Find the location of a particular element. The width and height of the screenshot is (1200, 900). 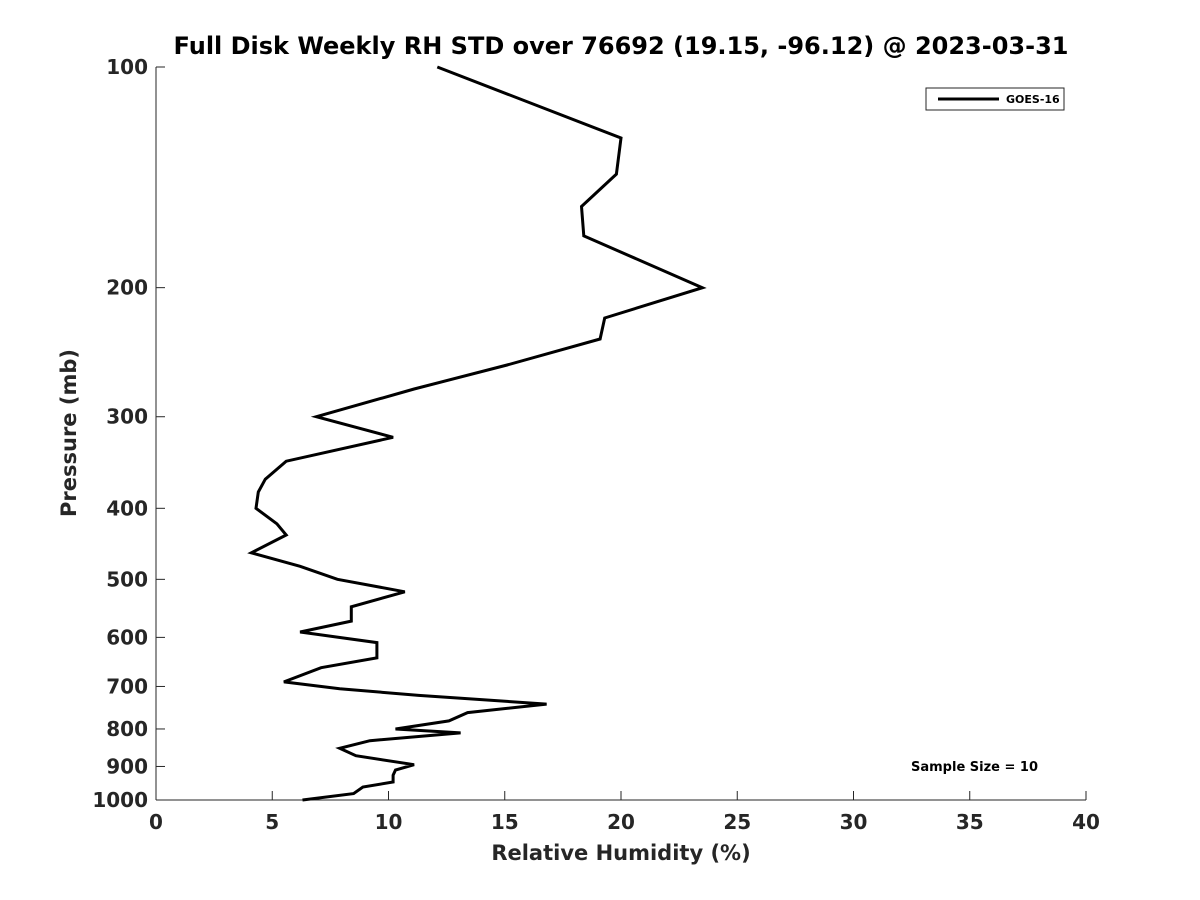

x-ticks: 0 5 10 15 20 25 30 35 40 is located at coordinates (624, 812).